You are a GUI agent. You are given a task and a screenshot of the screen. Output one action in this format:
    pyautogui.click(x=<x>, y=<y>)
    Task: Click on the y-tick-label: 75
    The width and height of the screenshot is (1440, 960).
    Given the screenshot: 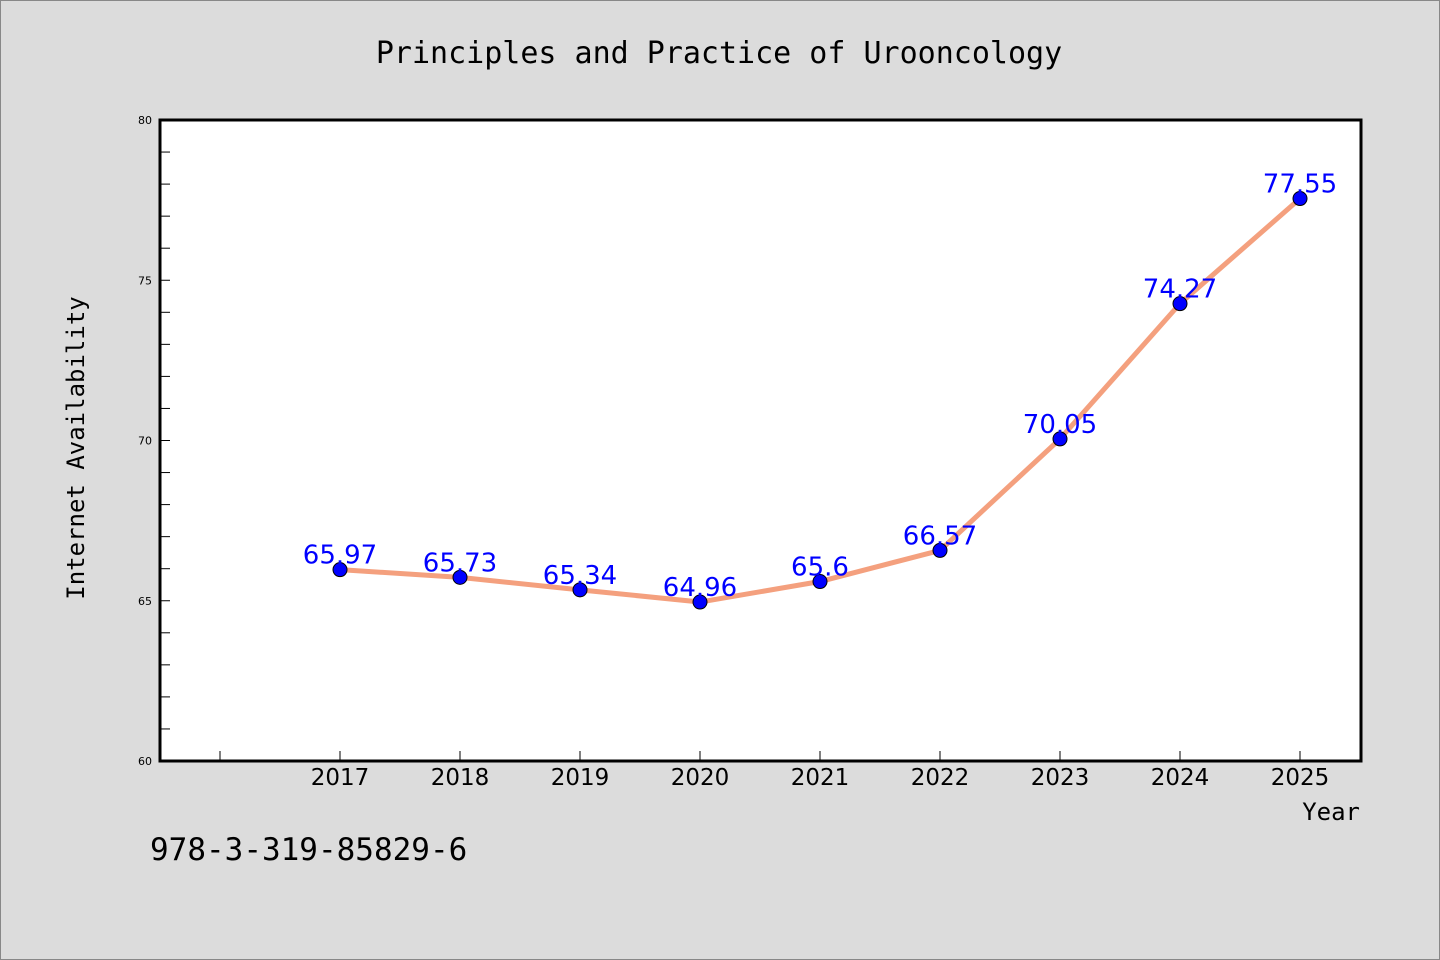 What is the action you would take?
    pyautogui.click(x=145, y=280)
    